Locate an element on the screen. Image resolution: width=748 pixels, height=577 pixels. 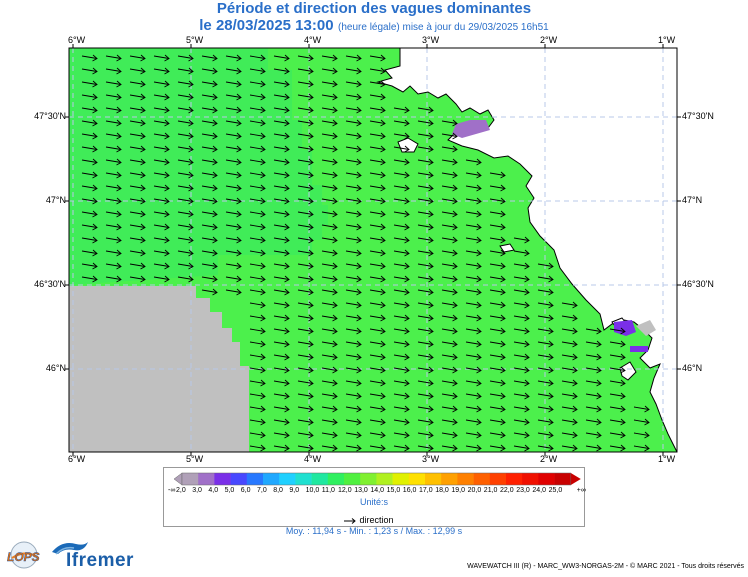
legend-value: -∞ is located at coordinates (172, 490).